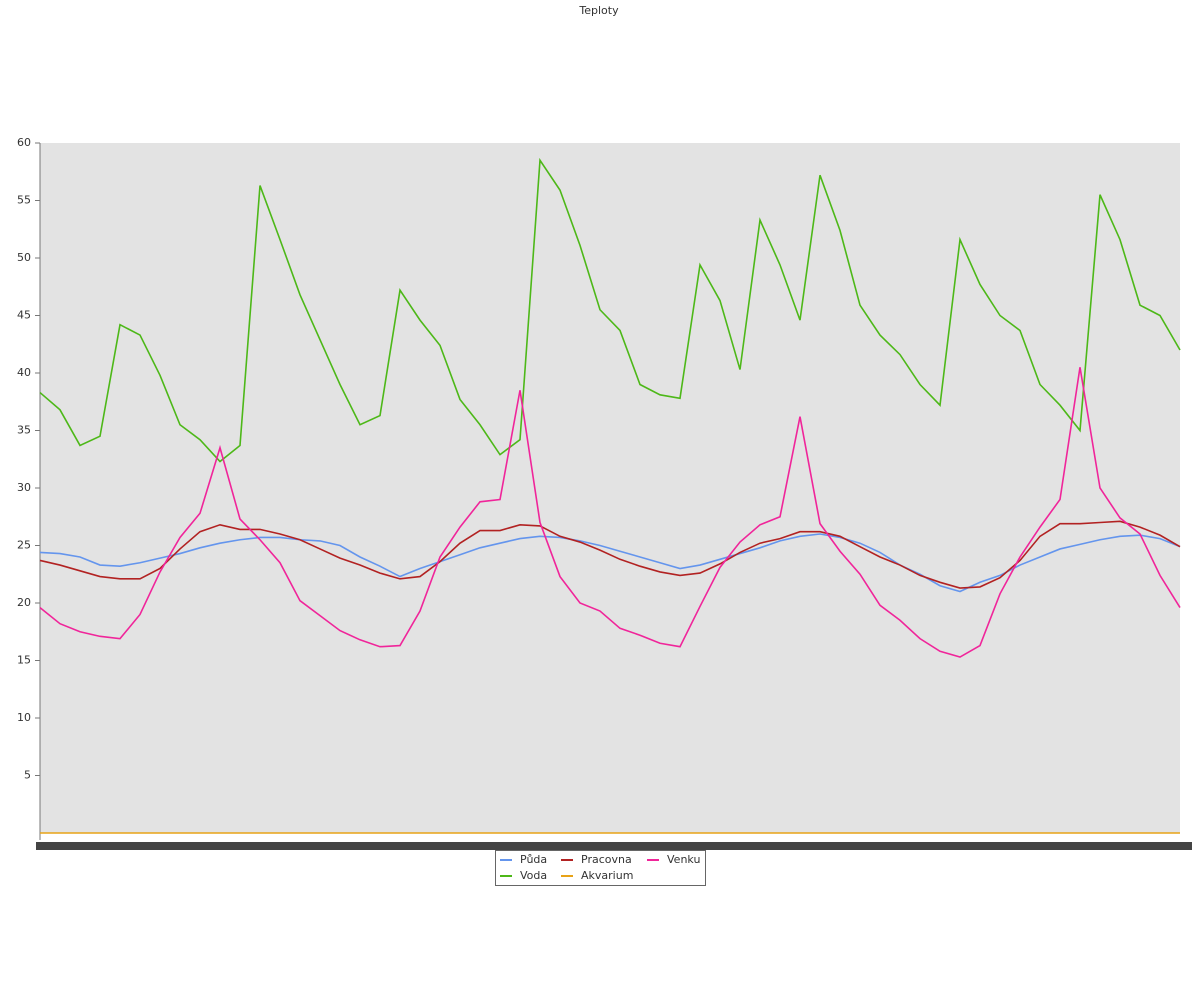 The image size is (1200, 1004). Describe the element at coordinates (614, 846) in the screenshot. I see `x-tick-labels-overlap` at that location.